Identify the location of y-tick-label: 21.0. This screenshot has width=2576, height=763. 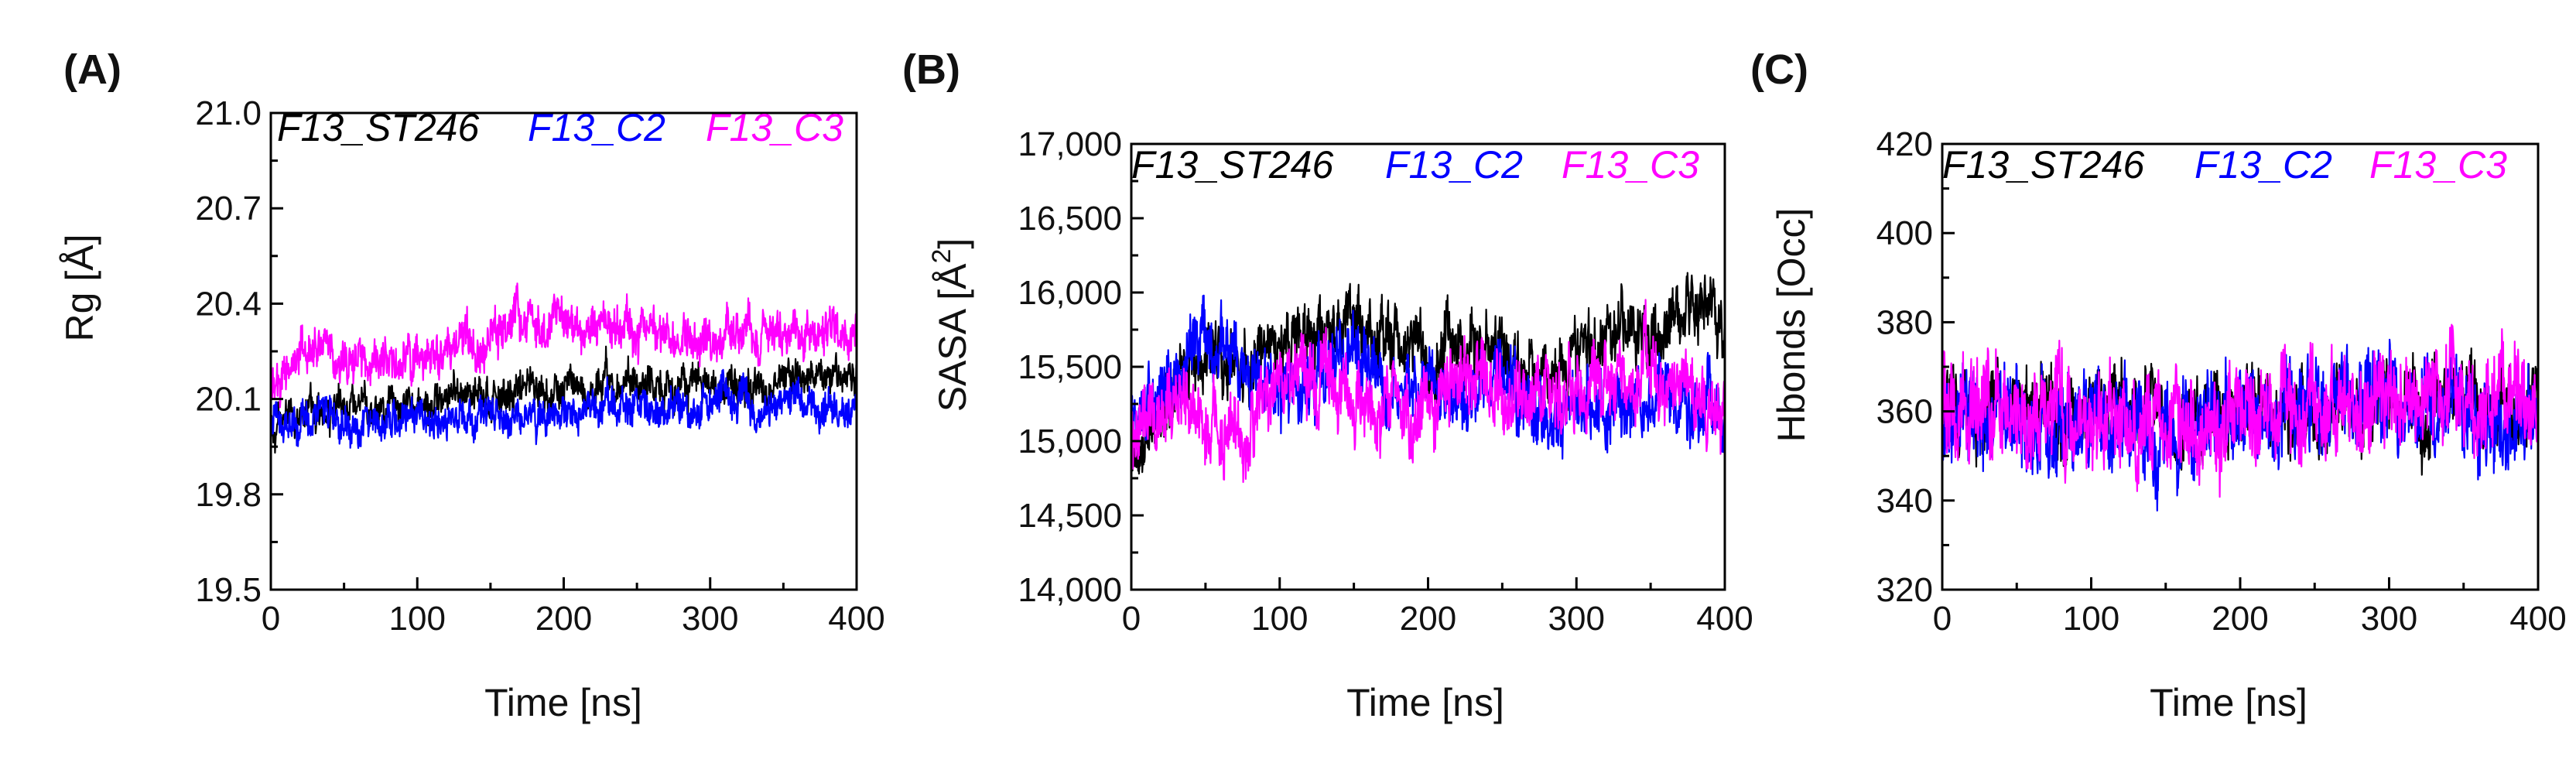
(229, 113).